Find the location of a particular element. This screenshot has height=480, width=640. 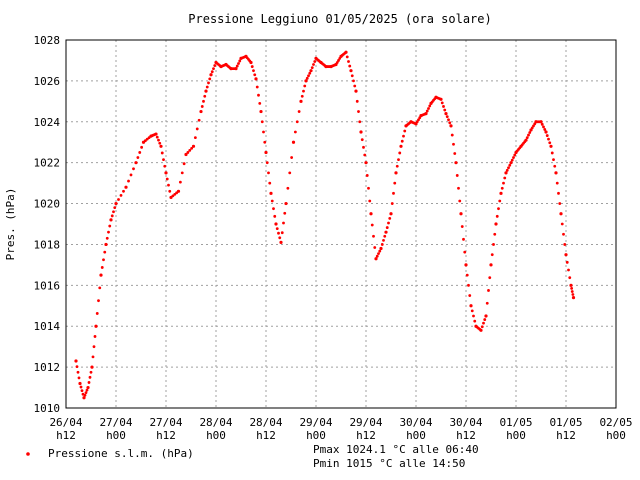

x-tick-label: h00 is located at coordinates (116, 435).